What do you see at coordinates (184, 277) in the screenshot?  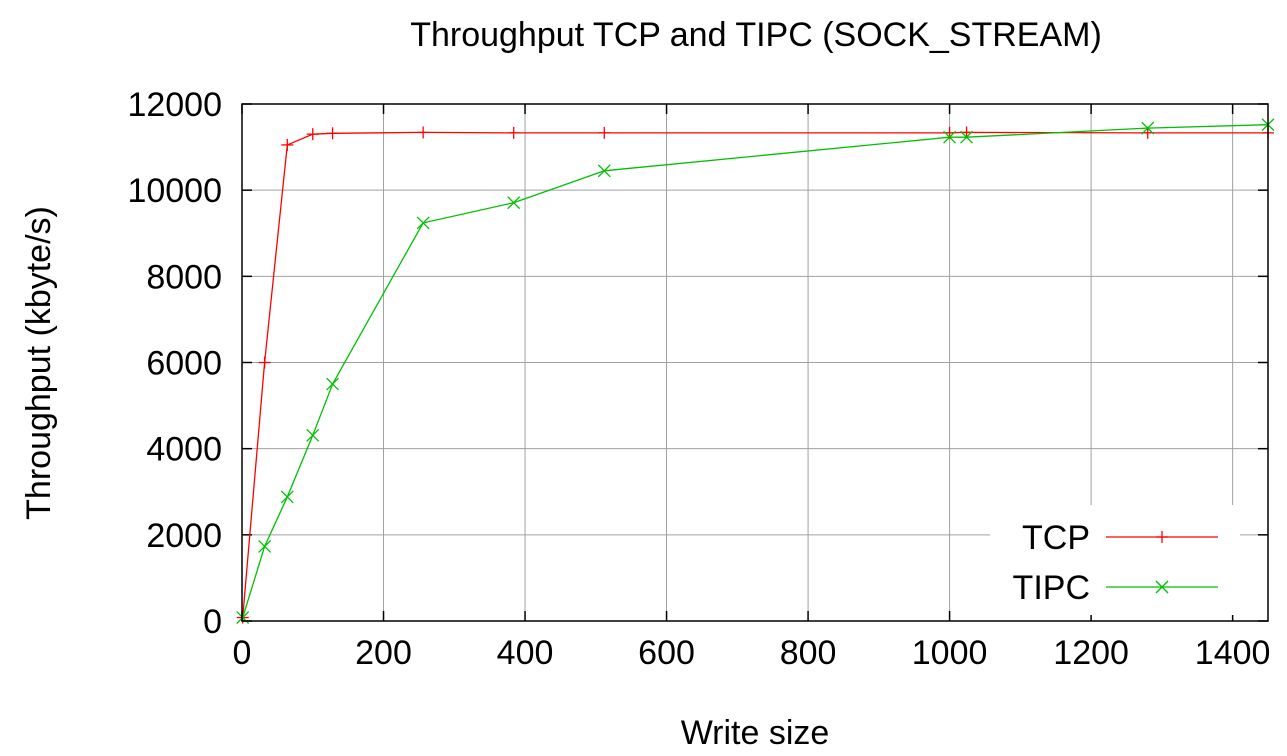 I see `y-tick-label: 8000` at bounding box center [184, 277].